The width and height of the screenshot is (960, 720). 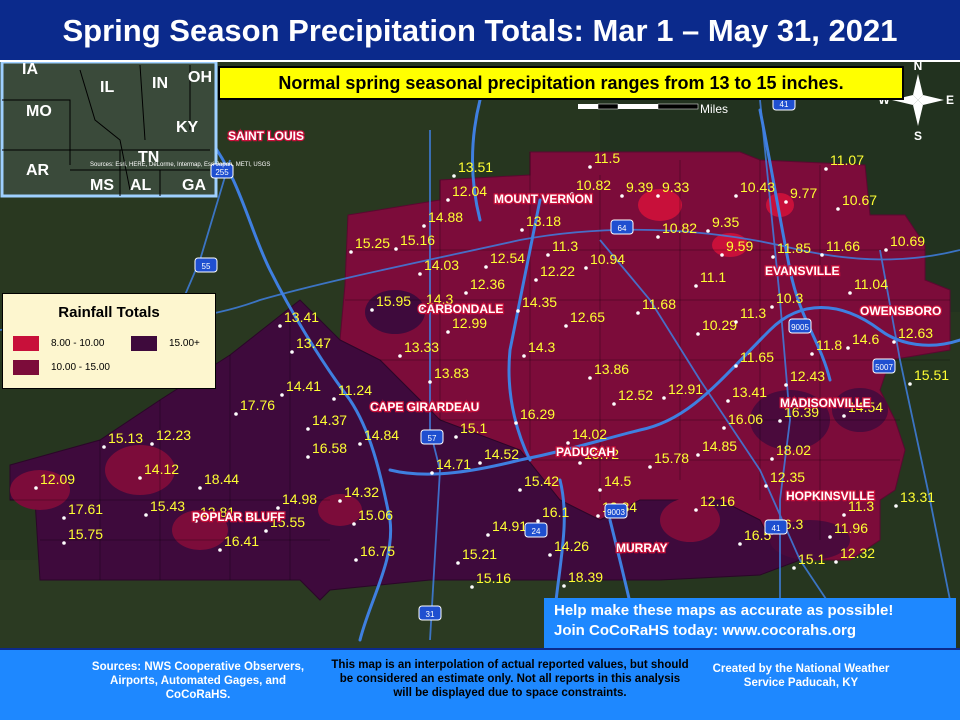 I want to click on rainfall-value: 16.39, so click(x=801, y=412).